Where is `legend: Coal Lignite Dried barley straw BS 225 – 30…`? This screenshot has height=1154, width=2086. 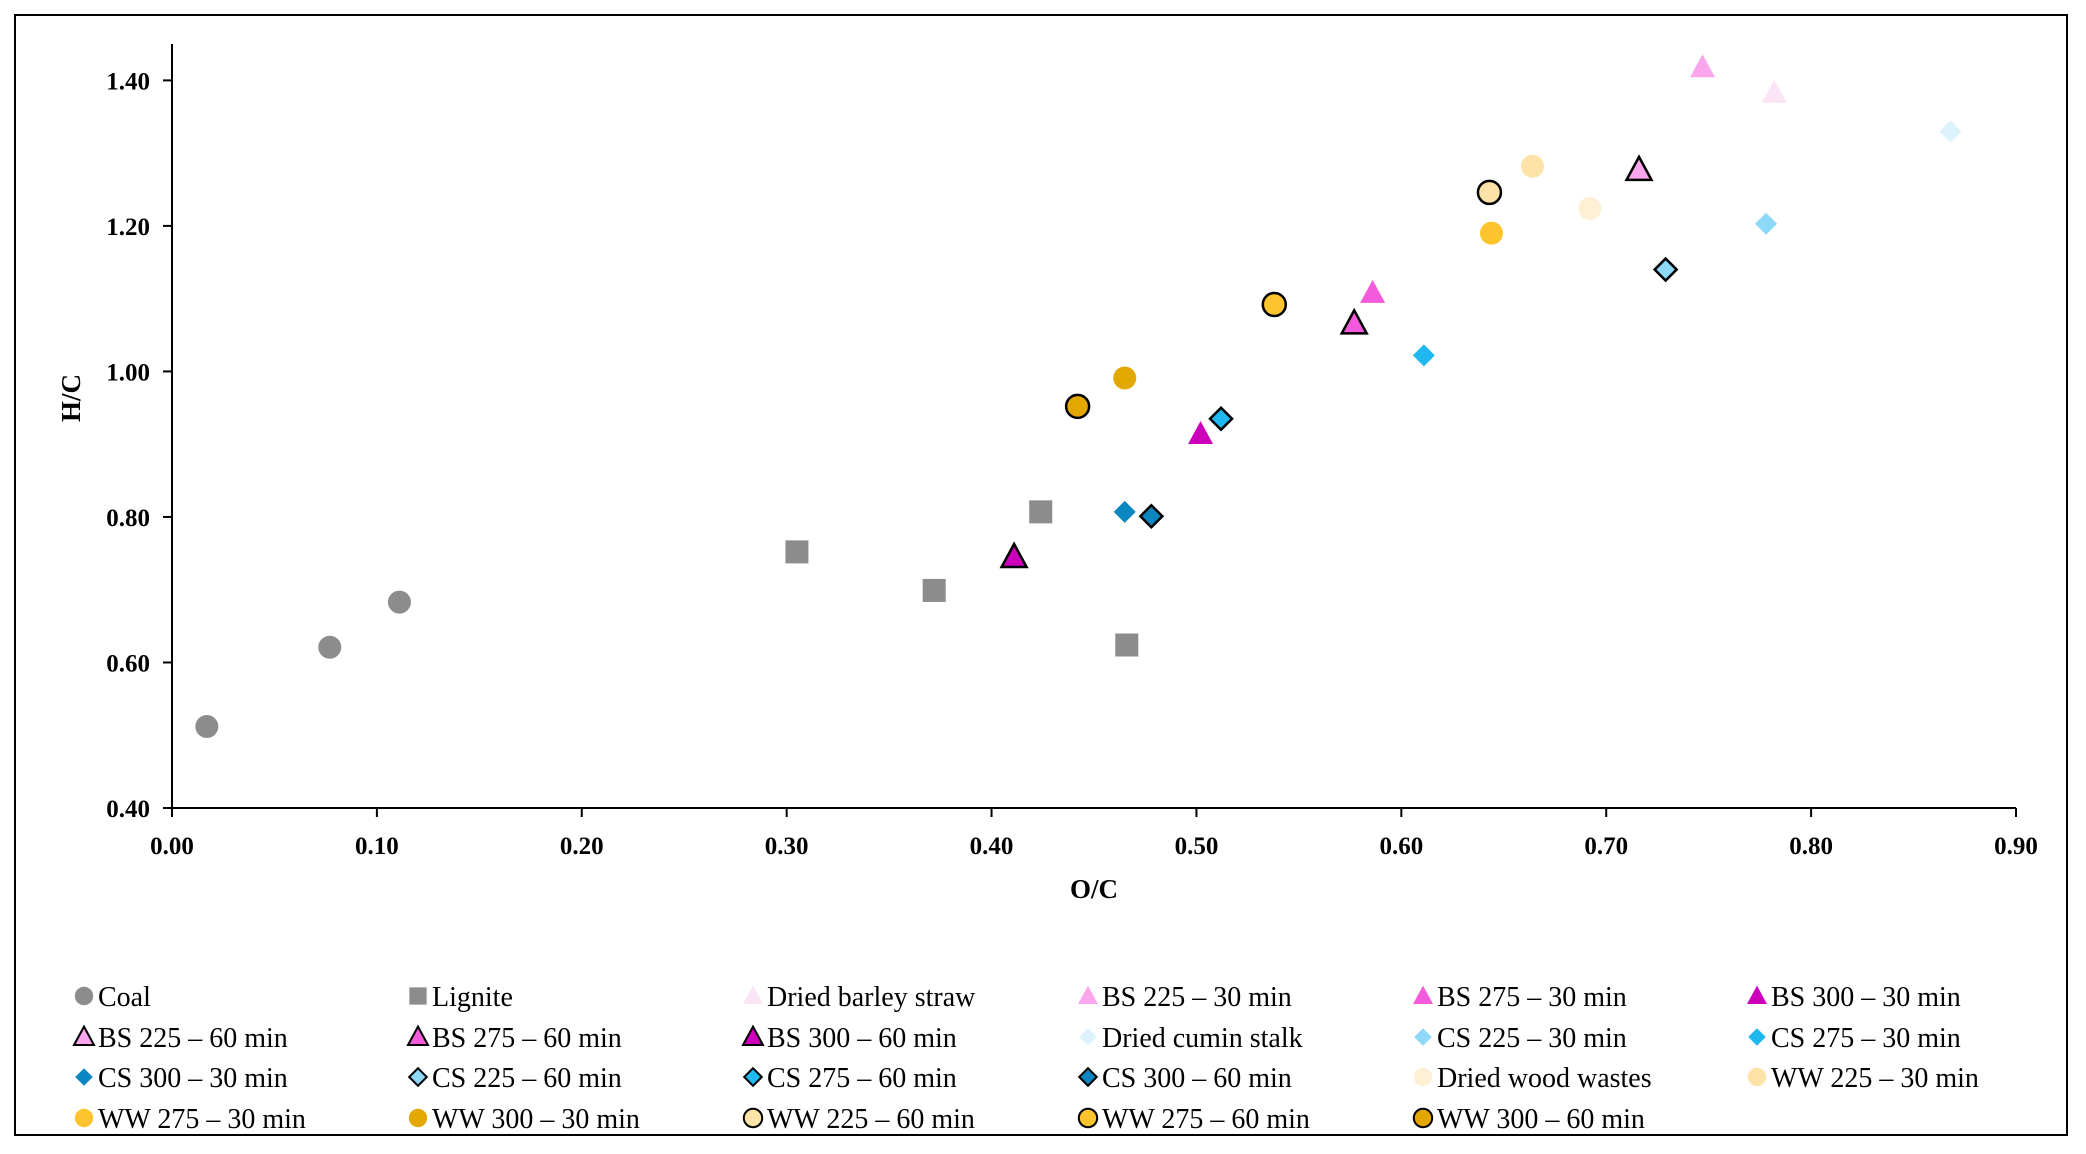
legend: Coal Lignite Dried barley straw BS 225 – 30… is located at coordinates (1025, 1058).